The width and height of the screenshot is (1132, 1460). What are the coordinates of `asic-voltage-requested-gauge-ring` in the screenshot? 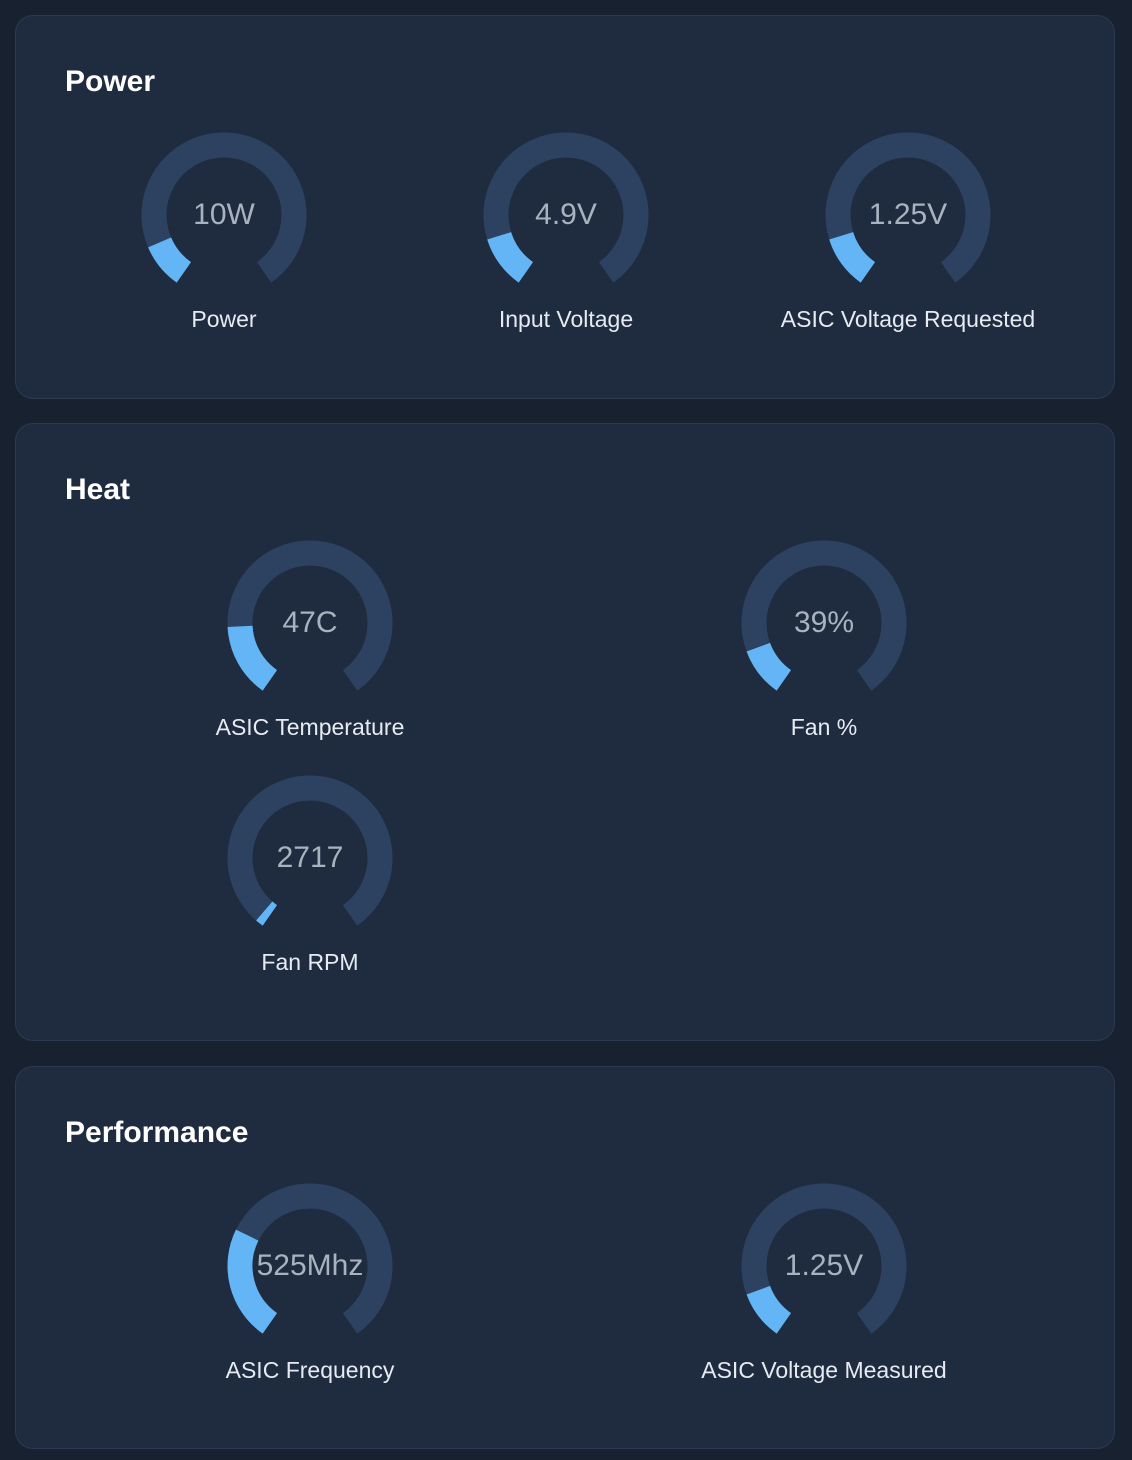 It's located at (908, 207).